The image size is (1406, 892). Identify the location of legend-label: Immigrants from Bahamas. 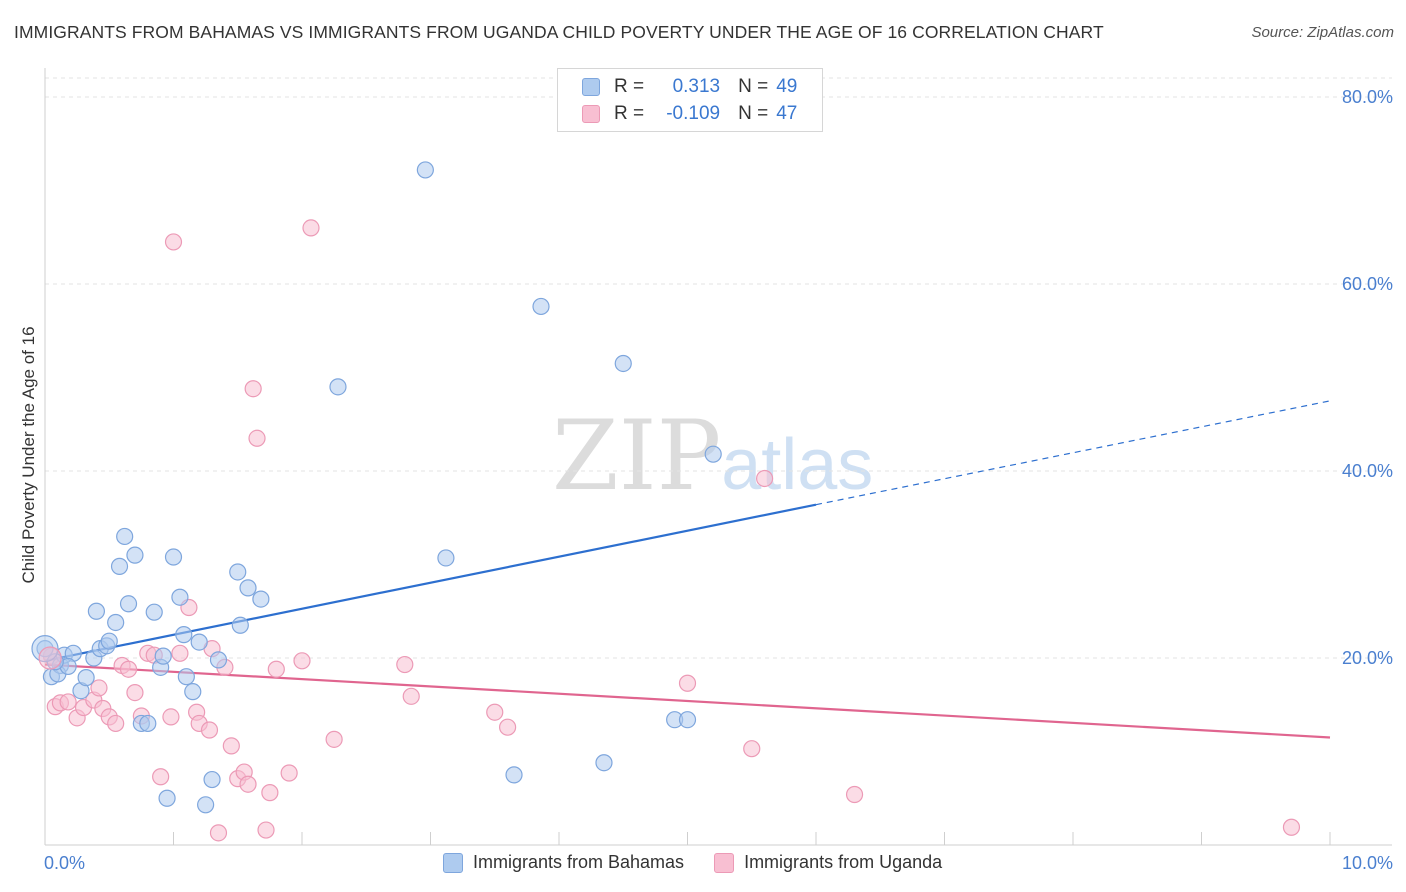
(579, 862).